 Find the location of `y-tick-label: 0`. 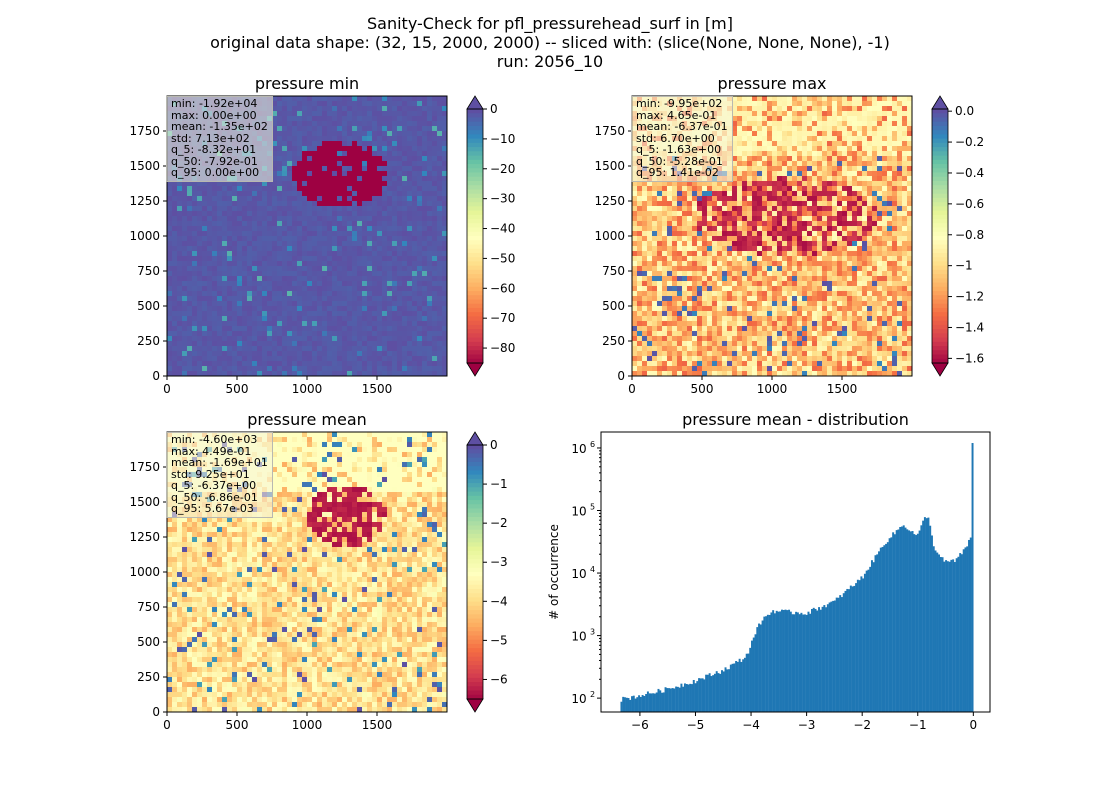

y-tick-label: 0 is located at coordinates (156, 376).